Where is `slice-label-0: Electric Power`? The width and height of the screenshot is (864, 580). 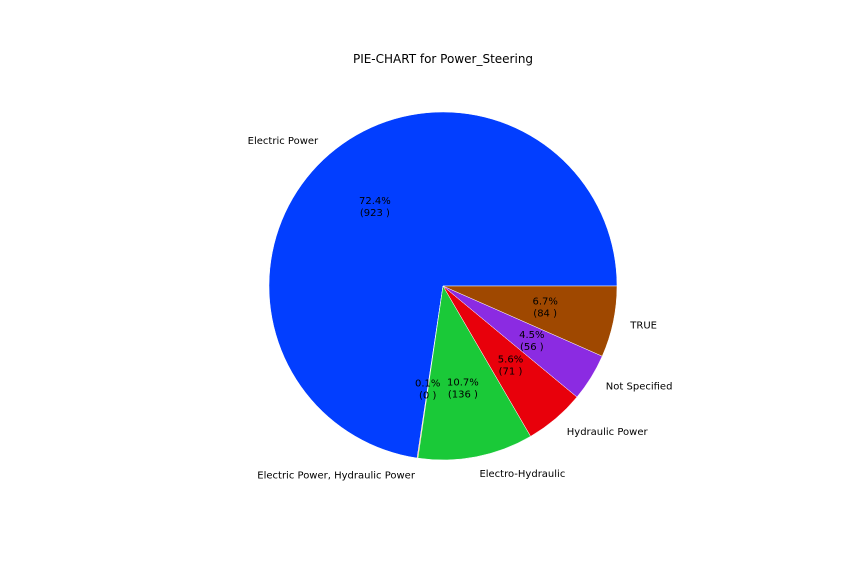 slice-label-0: Electric Power is located at coordinates (283, 141).